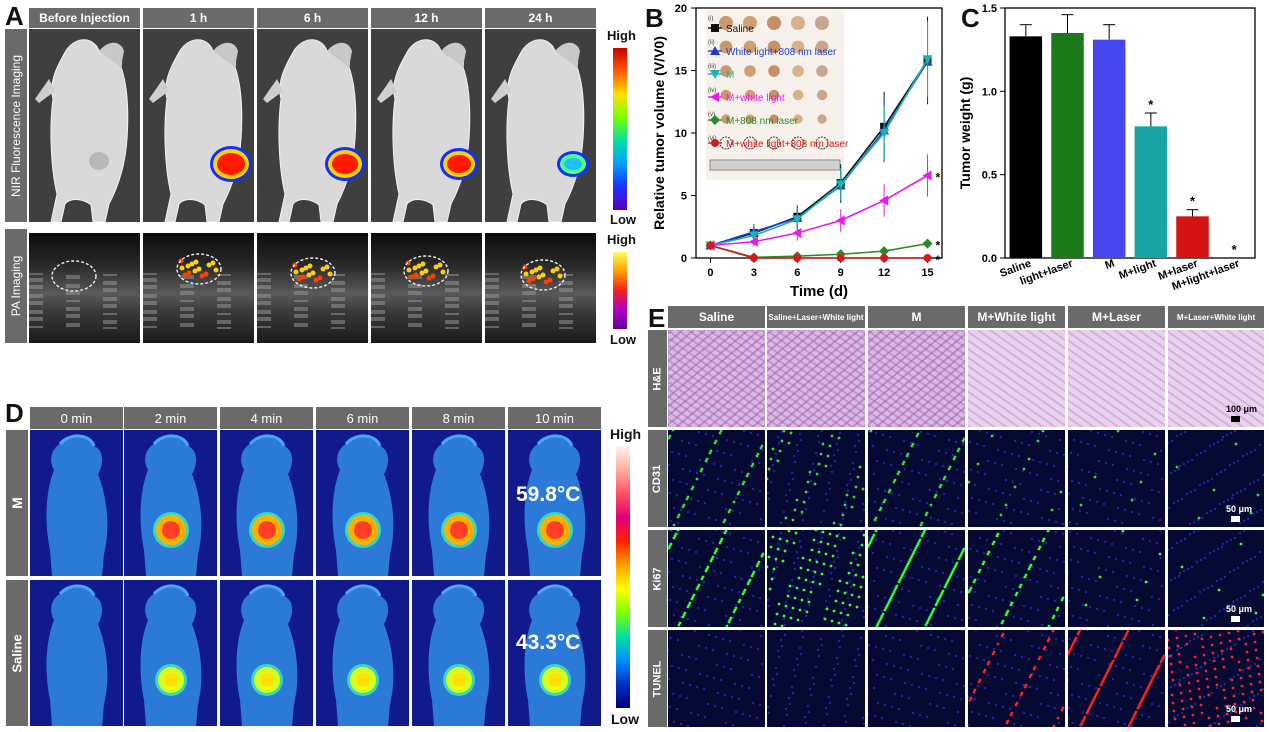 Image resolution: width=1269 pixels, height=732 pixels. What do you see at coordinates (965, 133) in the screenshot?
I see `chart-c-ylabel: Tumor weight (g)` at bounding box center [965, 133].